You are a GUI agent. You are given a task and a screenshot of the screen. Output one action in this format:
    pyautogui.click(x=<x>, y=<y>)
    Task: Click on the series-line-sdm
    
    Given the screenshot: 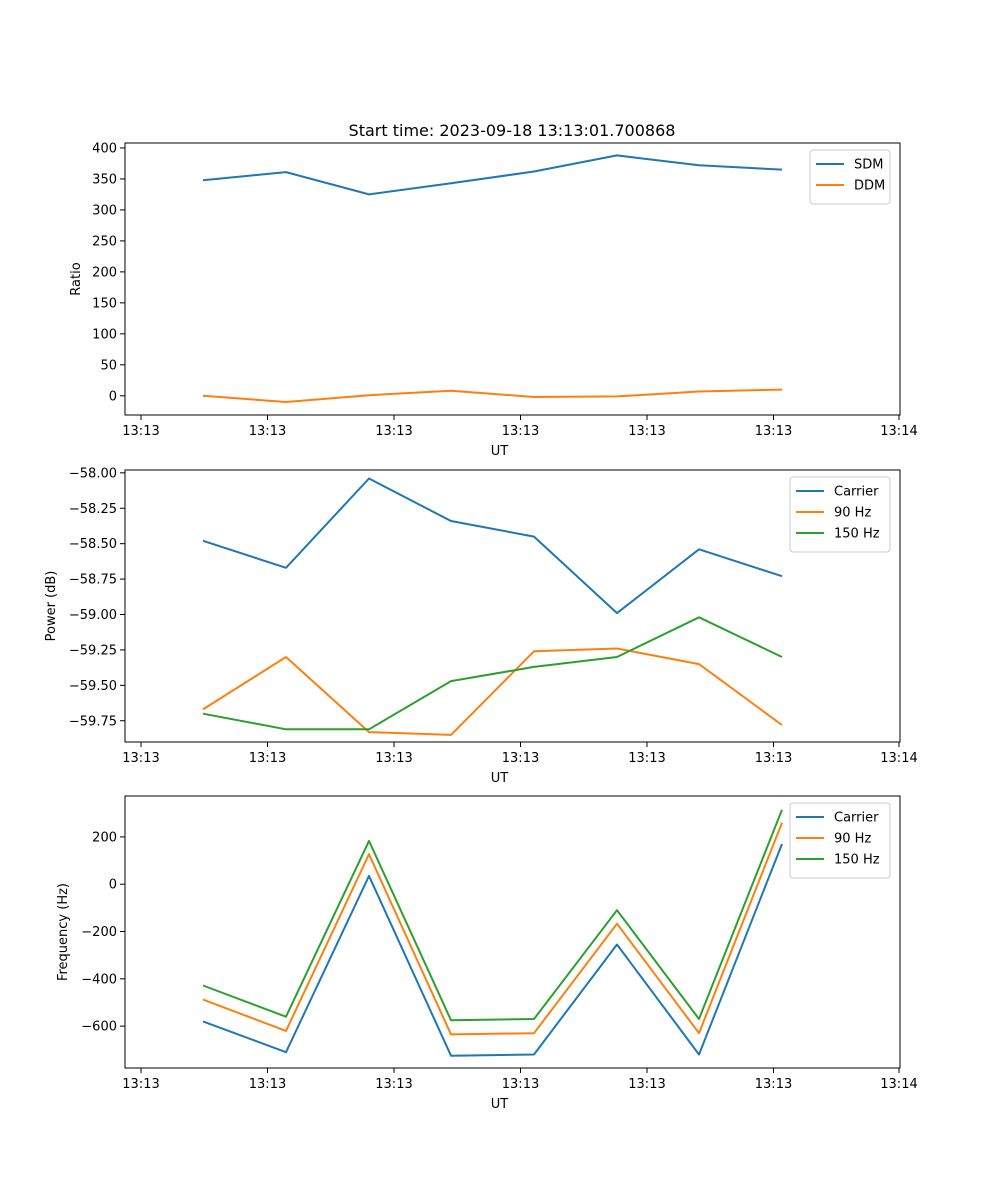 What is the action you would take?
    pyautogui.click(x=492, y=175)
    